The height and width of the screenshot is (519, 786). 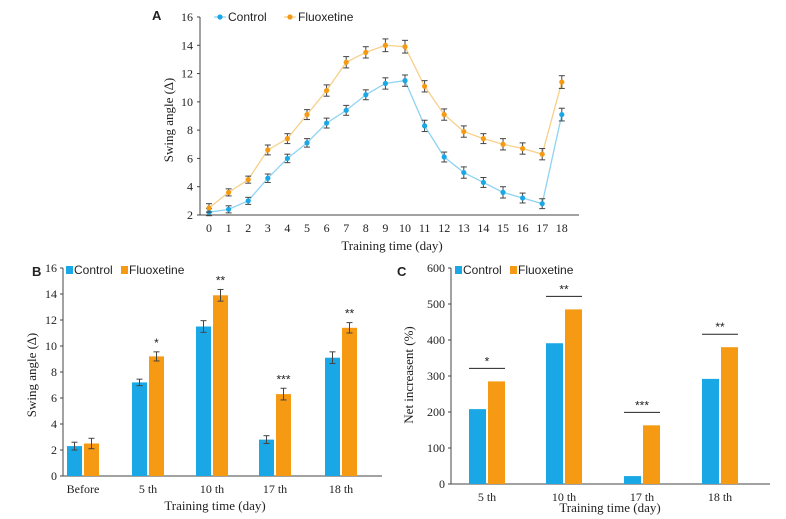 I want to click on panel-b-y-tick-label: 14, so click(x=51, y=294).